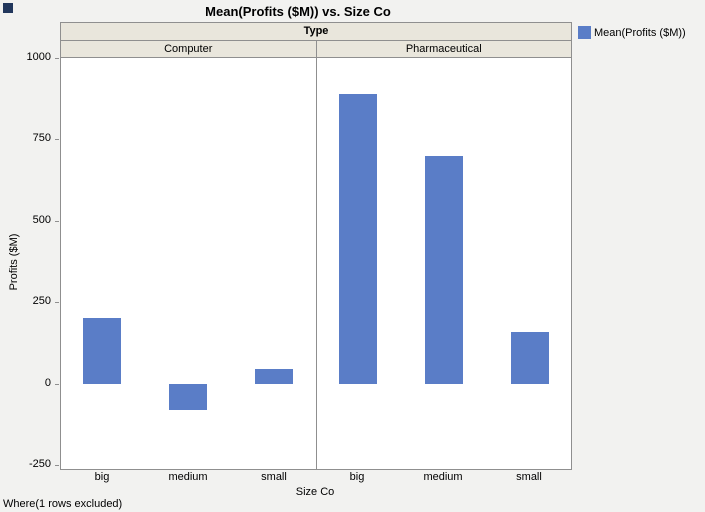 The width and height of the screenshot is (705, 512). I want to click on legend-item: Mean(Profits ($M)), so click(632, 32).